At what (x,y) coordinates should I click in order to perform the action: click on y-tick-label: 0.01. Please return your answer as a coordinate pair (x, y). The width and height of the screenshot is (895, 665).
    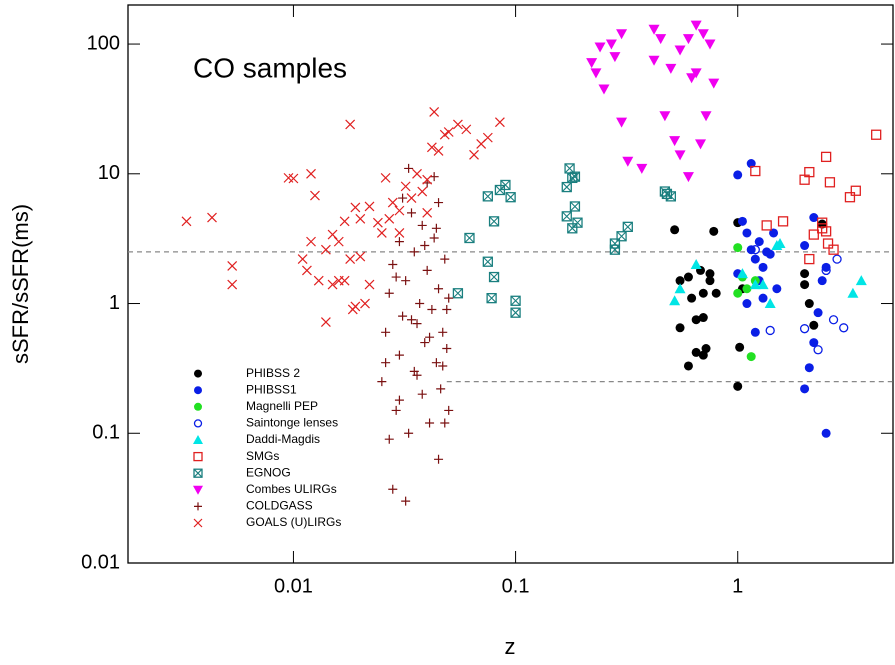
    Looking at the image, I should click on (100, 562).